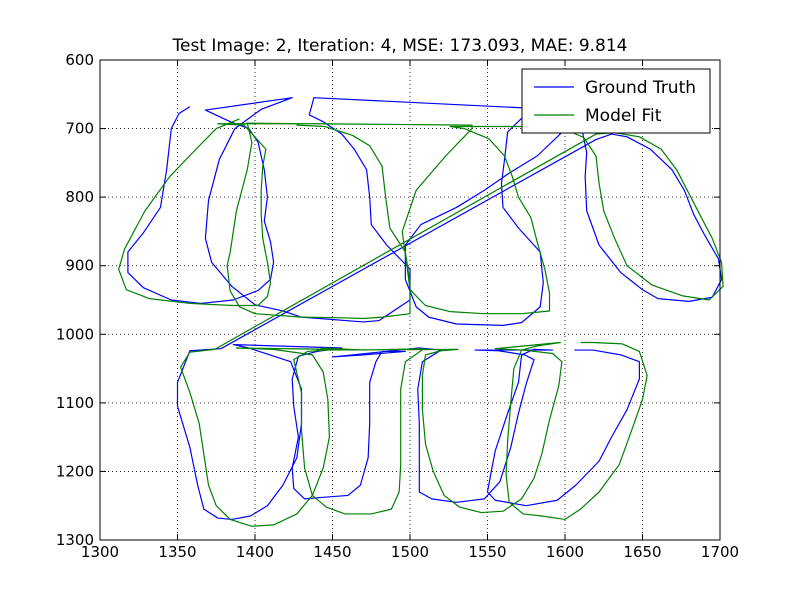 The height and width of the screenshot is (600, 800). I want to click on y-tick-label: 700, so click(79, 129).